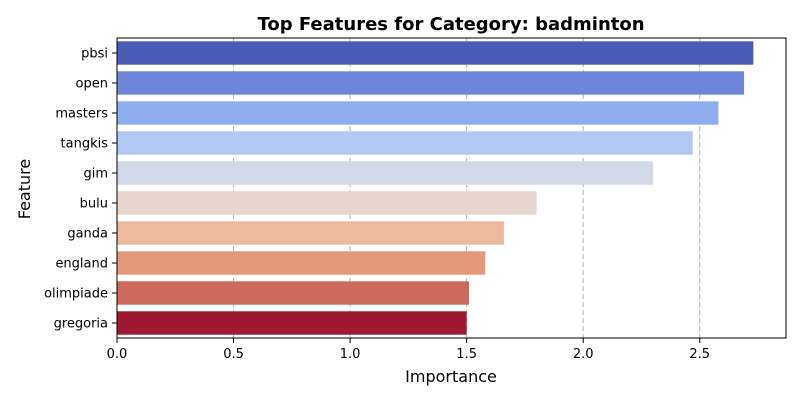 The height and width of the screenshot is (400, 800). What do you see at coordinates (95, 174) in the screenshot?
I see `y-tick-label: gim` at bounding box center [95, 174].